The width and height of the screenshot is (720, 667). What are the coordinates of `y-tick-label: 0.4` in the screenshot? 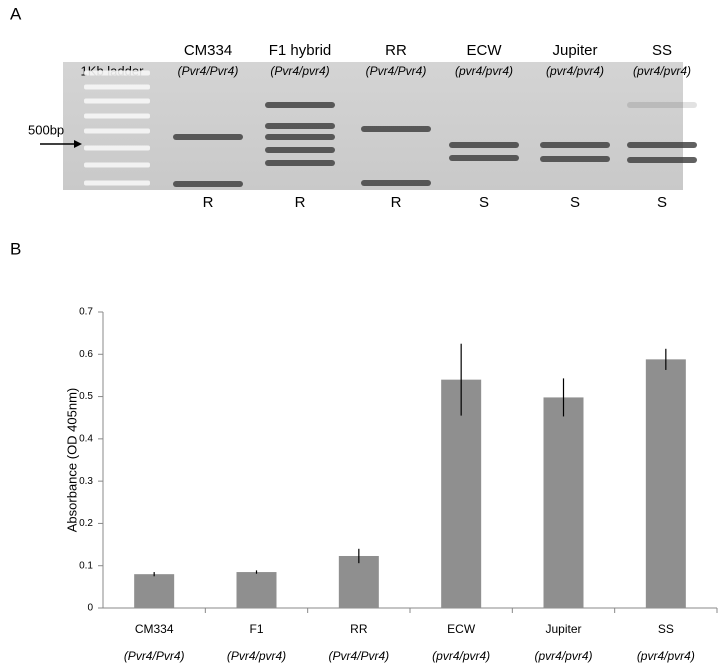 It's located at (86, 438).